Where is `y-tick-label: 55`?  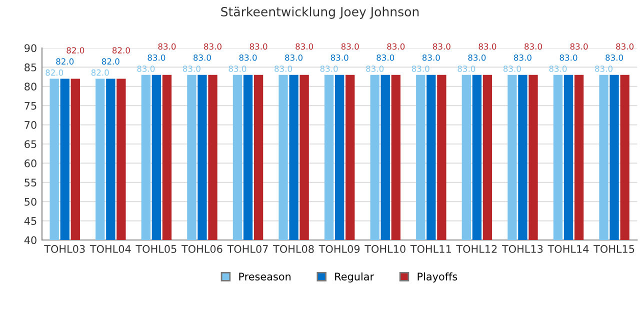 y-tick-label: 55 is located at coordinates (30, 182).